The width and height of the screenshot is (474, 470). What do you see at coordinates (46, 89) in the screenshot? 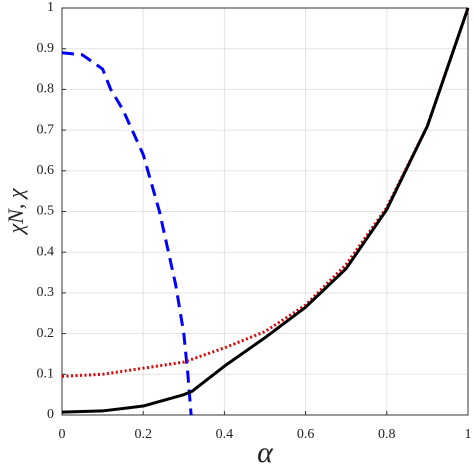
I see `y-tick-label: 0.8` at bounding box center [46, 89].